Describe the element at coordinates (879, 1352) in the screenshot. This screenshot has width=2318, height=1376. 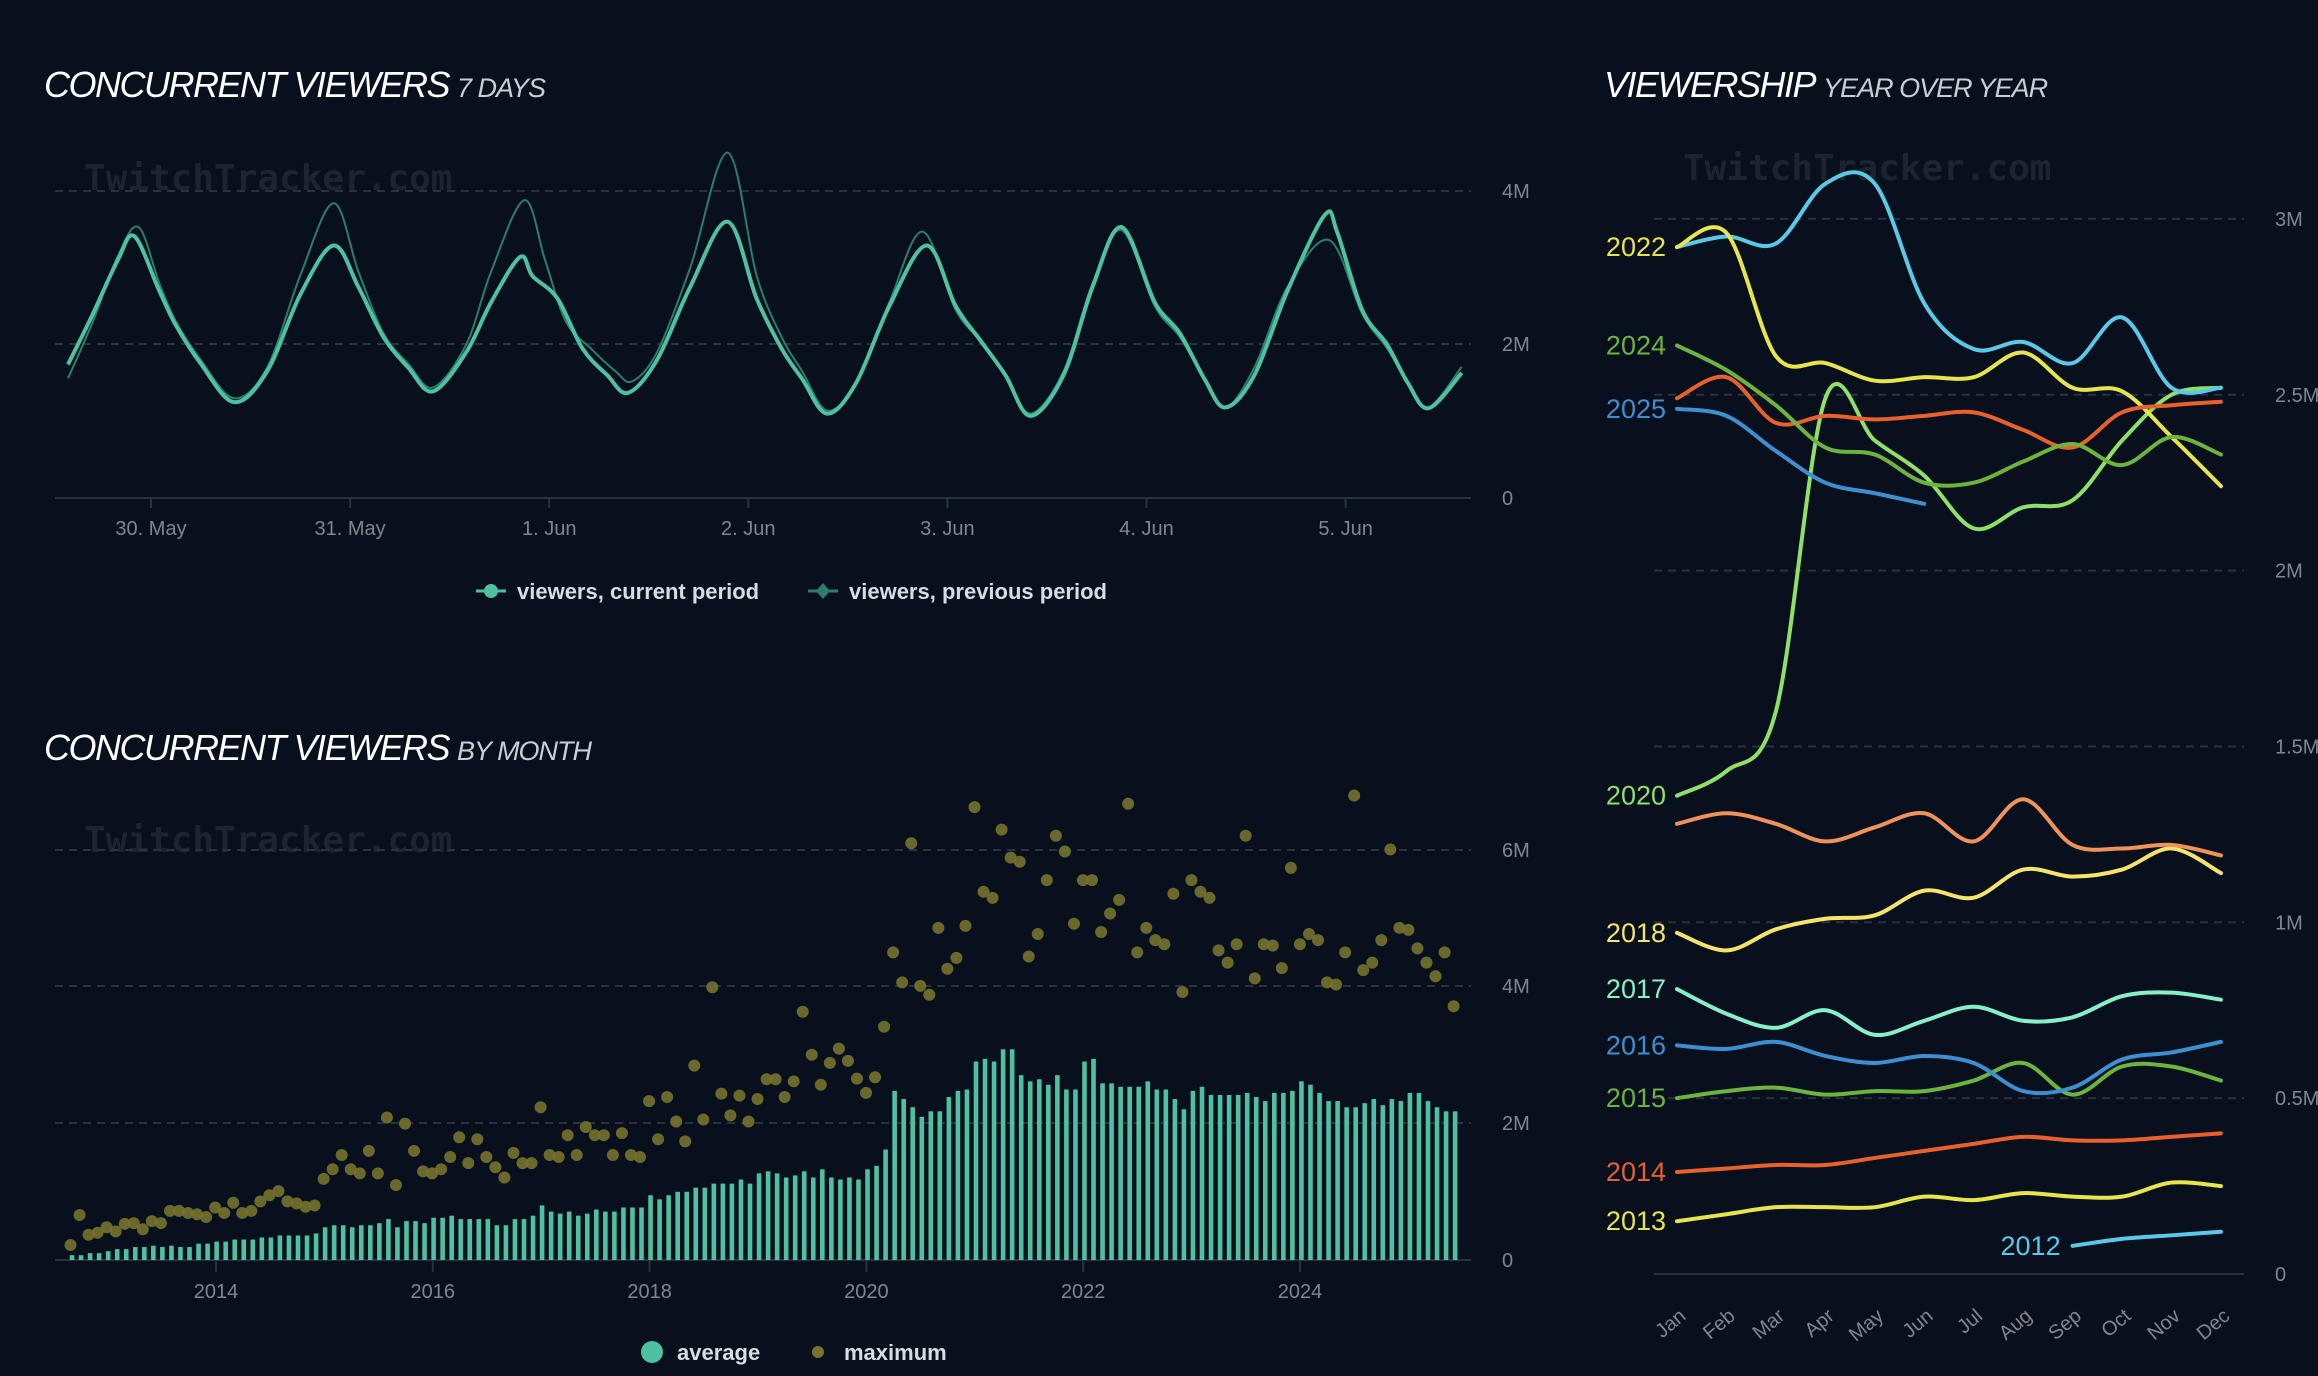
I see `legend-item-maximum: maximum` at that location.